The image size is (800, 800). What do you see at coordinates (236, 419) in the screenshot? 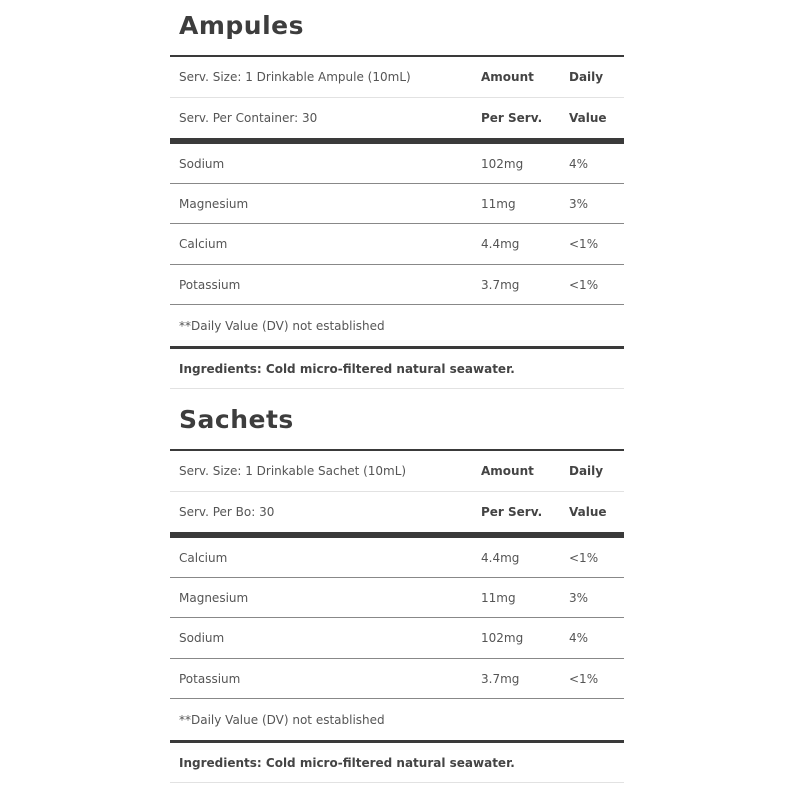
I see `section-title: Sachets` at bounding box center [236, 419].